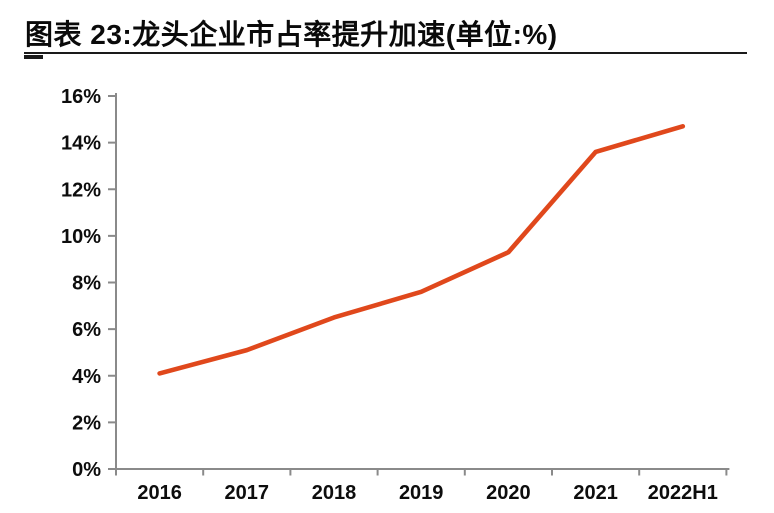  What do you see at coordinates (86, 470) in the screenshot?
I see `y-tick-label: 0%` at bounding box center [86, 470].